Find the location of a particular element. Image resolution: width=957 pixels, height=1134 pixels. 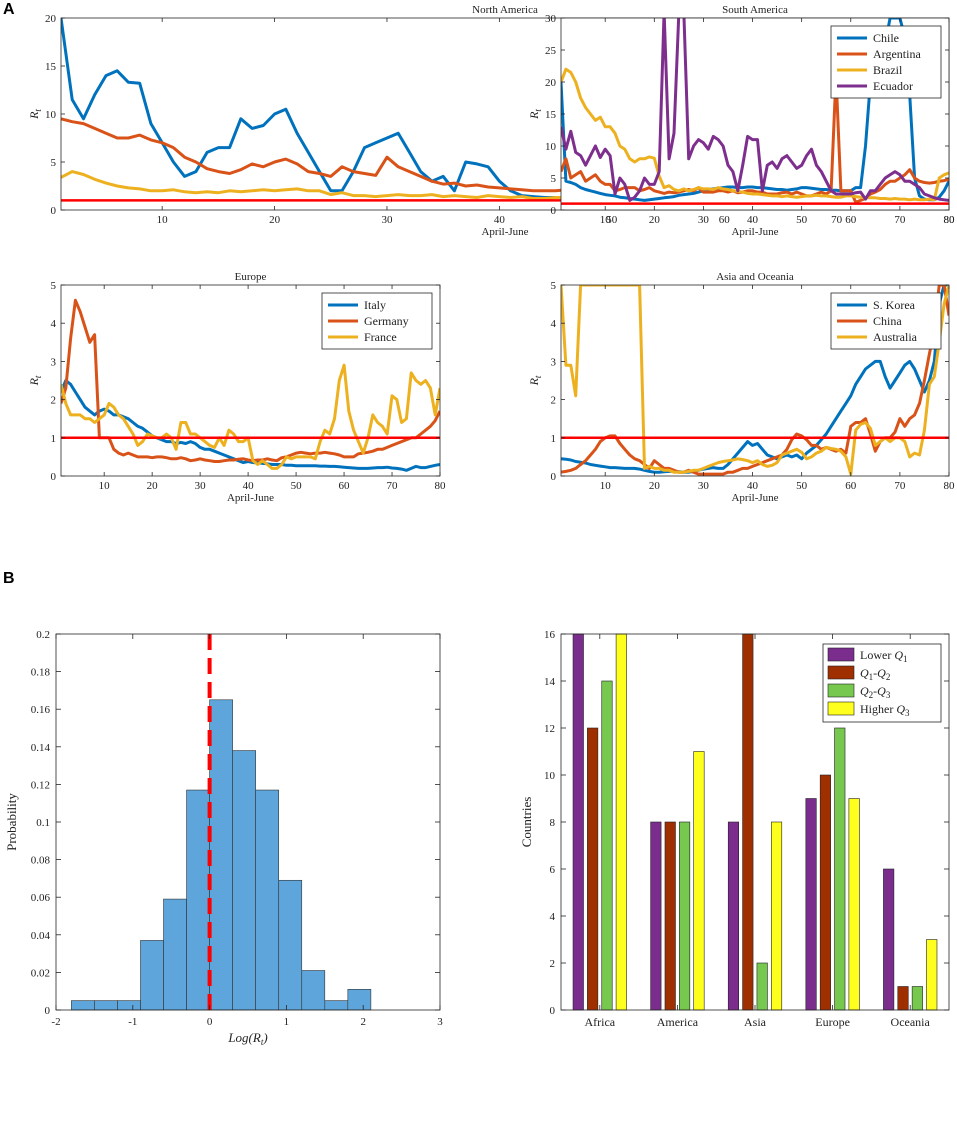

category-label: America is located at coordinates (678, 1022).